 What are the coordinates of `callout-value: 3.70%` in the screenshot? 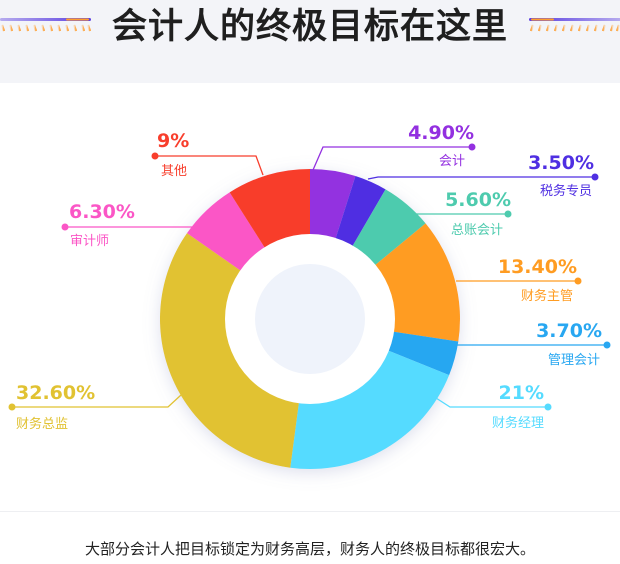 It's located at (569, 331).